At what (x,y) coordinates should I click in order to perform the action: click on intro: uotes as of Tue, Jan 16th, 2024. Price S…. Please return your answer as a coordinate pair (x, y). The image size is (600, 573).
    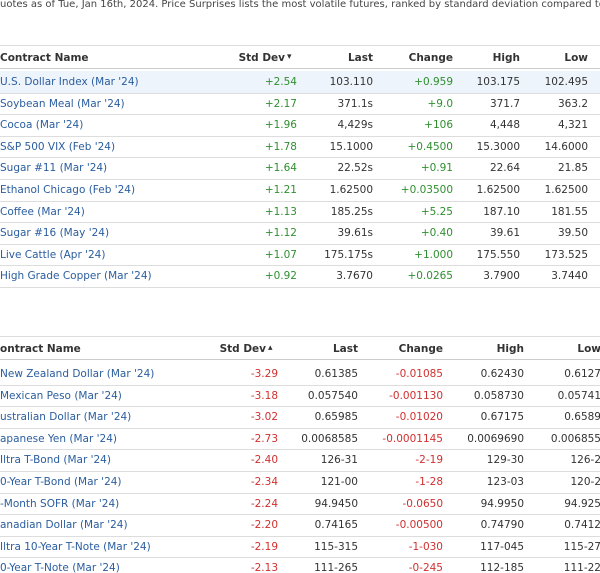
    Looking at the image, I should click on (300, 5).